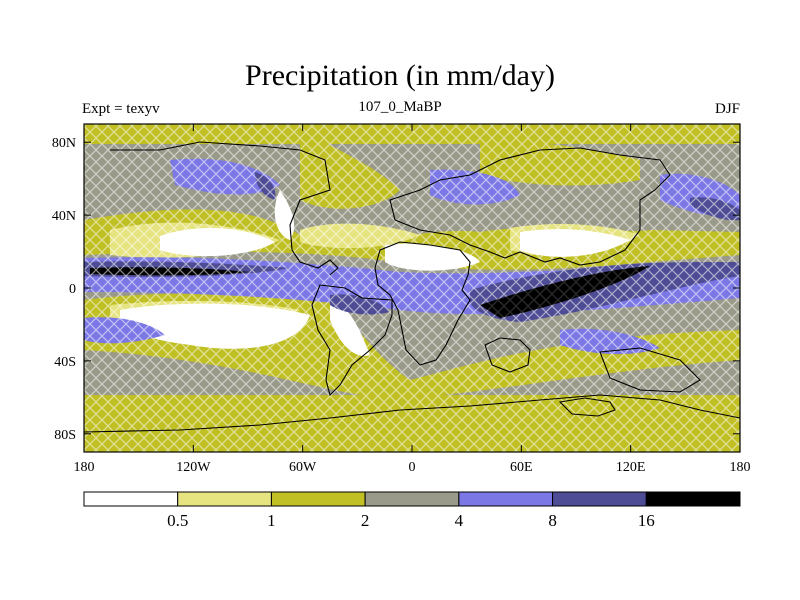 Image resolution: width=800 pixels, height=600 pixels. I want to click on coast-antarctic-inlet, so click(587, 407).